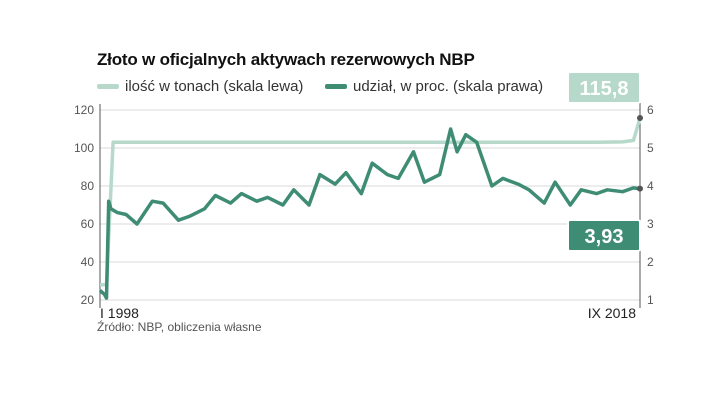  What do you see at coordinates (336, 86) in the screenshot?
I see `legend-swatch-share` at bounding box center [336, 86].